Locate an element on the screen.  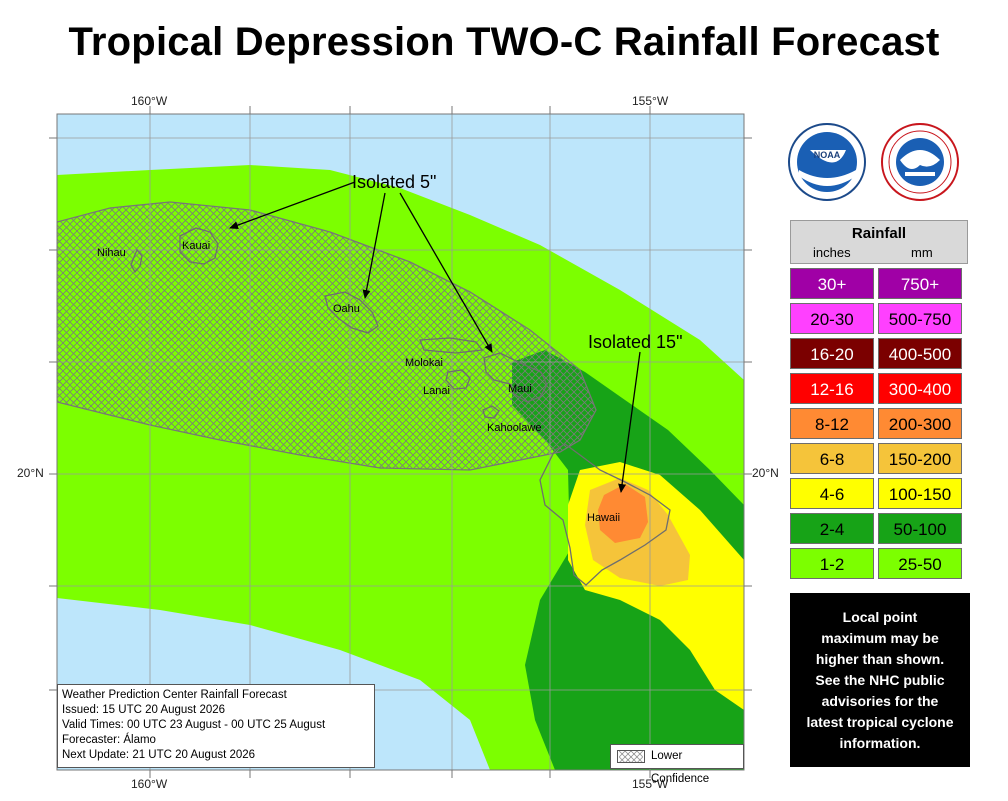
band-8-12-inches is located at coordinates (623, 513).